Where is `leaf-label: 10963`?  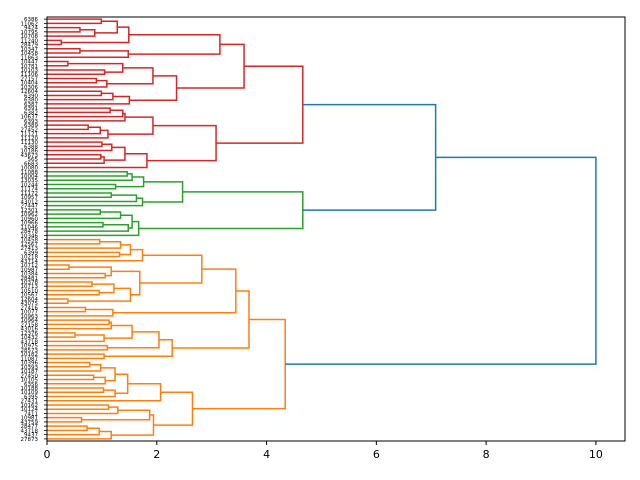
leaf-label: 10963 is located at coordinates (30, 317).